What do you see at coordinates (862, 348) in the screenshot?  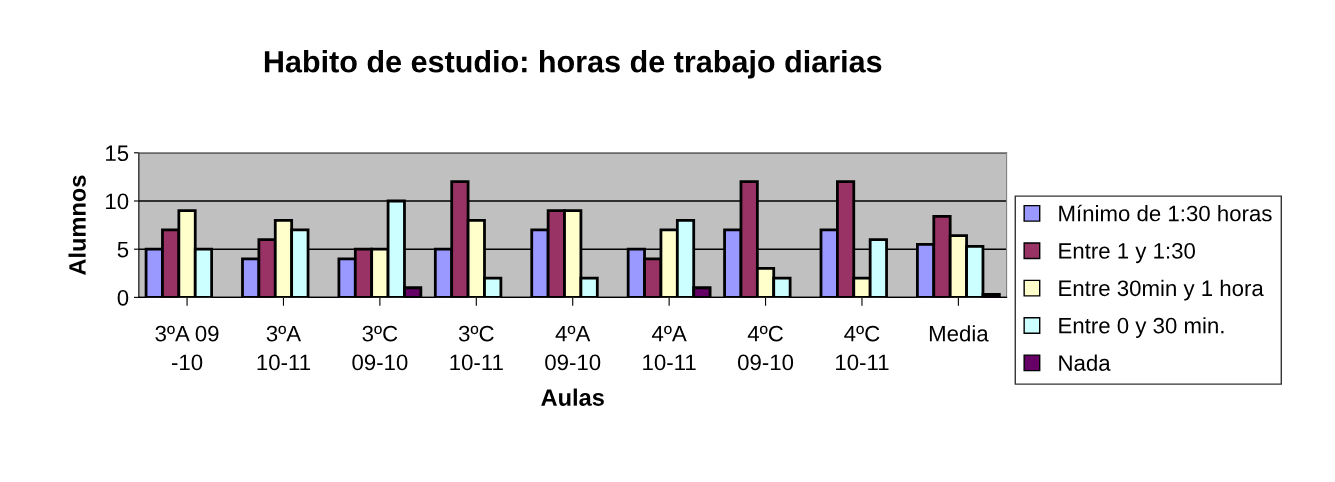 I see `x-tick-label: 4ºC 10-11` at bounding box center [862, 348].